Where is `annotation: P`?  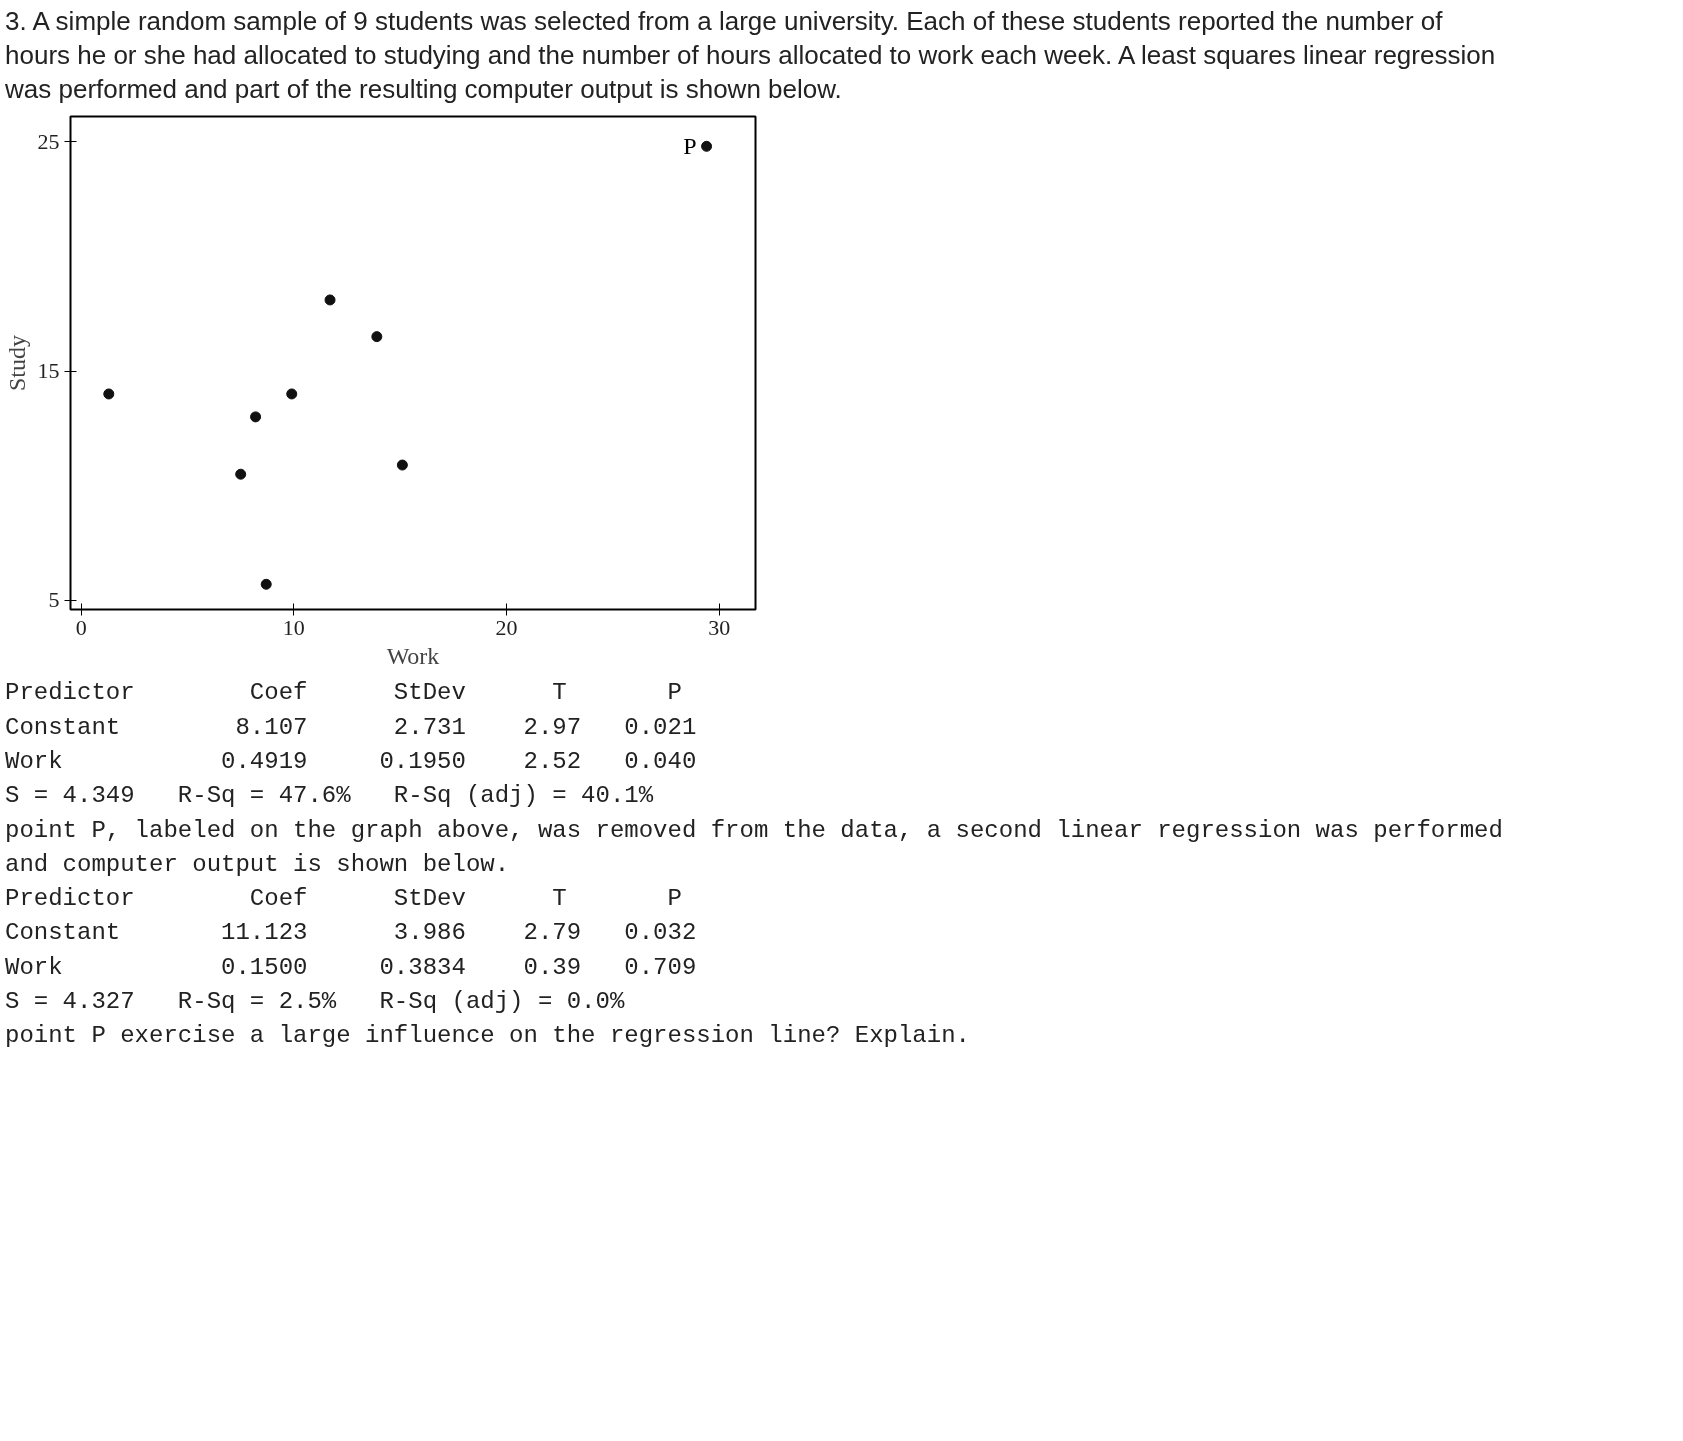
annotation: P is located at coordinates (690, 146).